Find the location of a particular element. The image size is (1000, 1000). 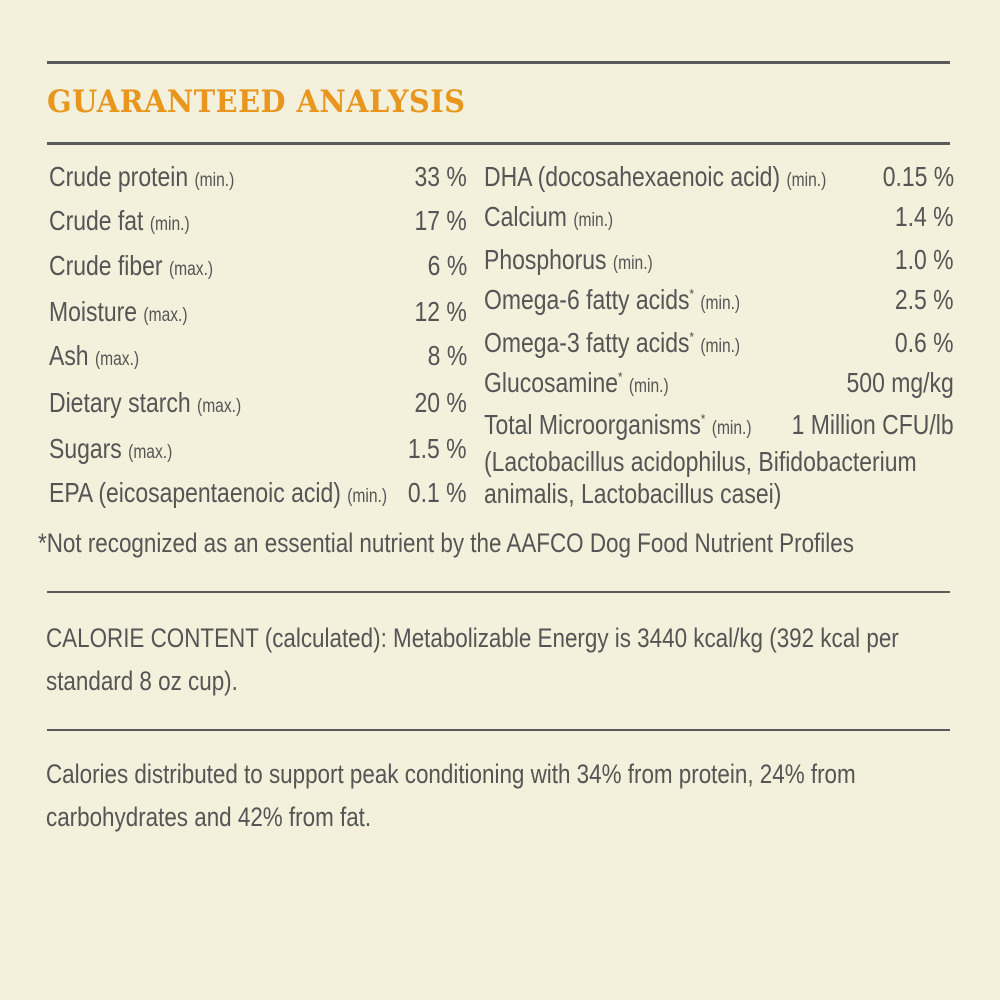

nutrient-value: 0.15 % is located at coordinates (918, 176).